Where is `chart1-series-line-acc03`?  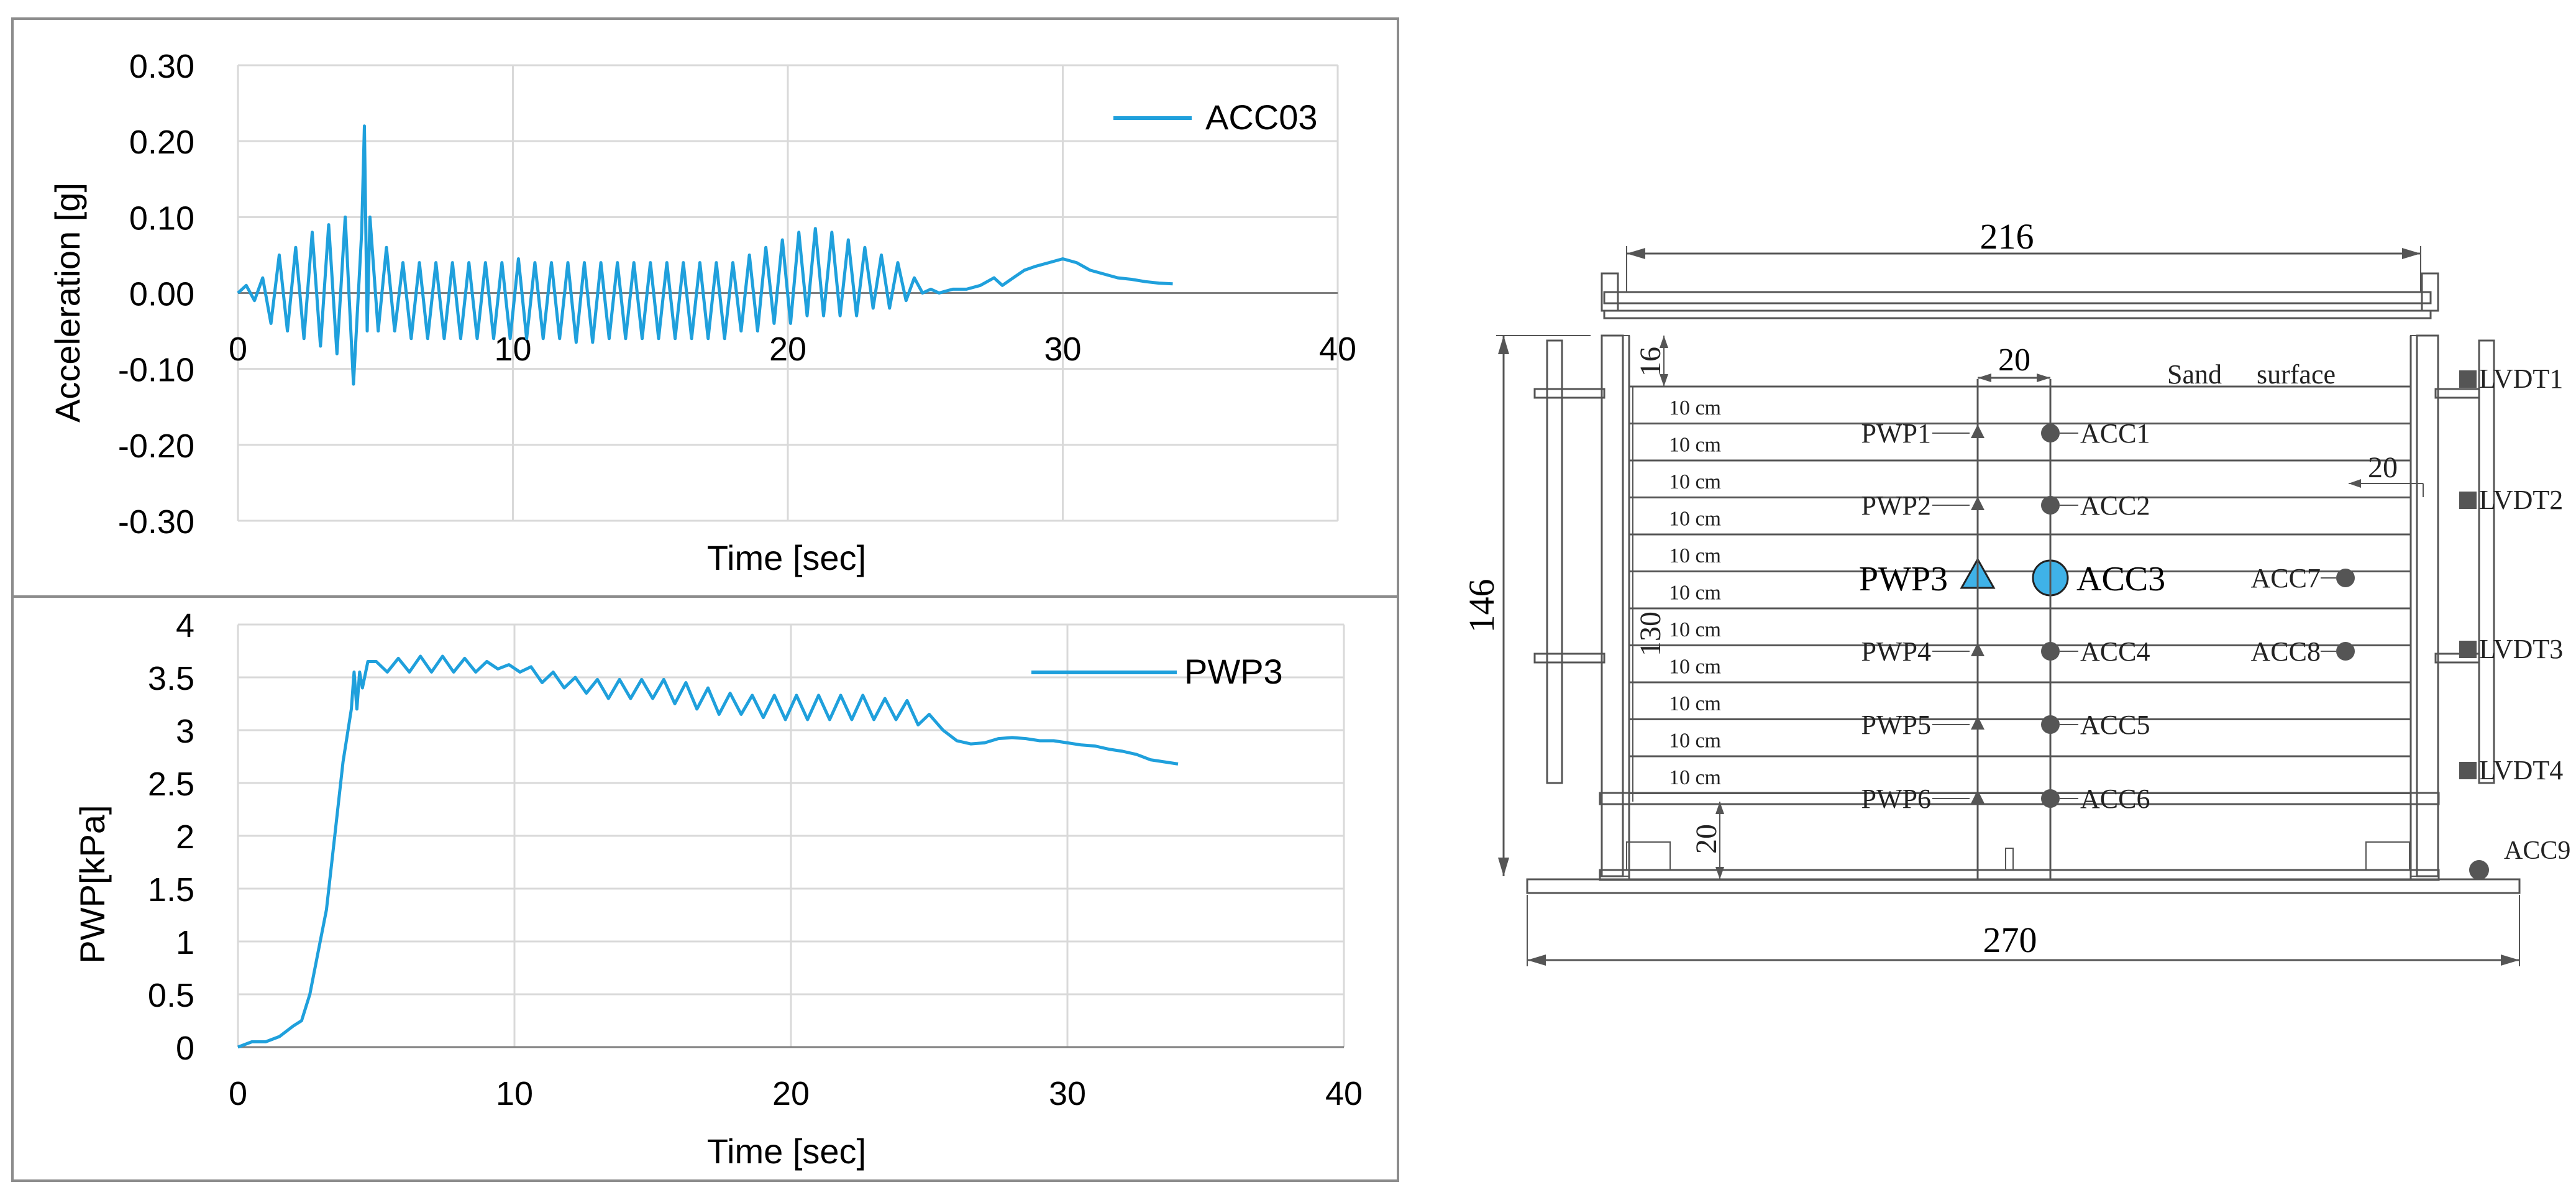 chart1-series-line-acc03 is located at coordinates (705, 255).